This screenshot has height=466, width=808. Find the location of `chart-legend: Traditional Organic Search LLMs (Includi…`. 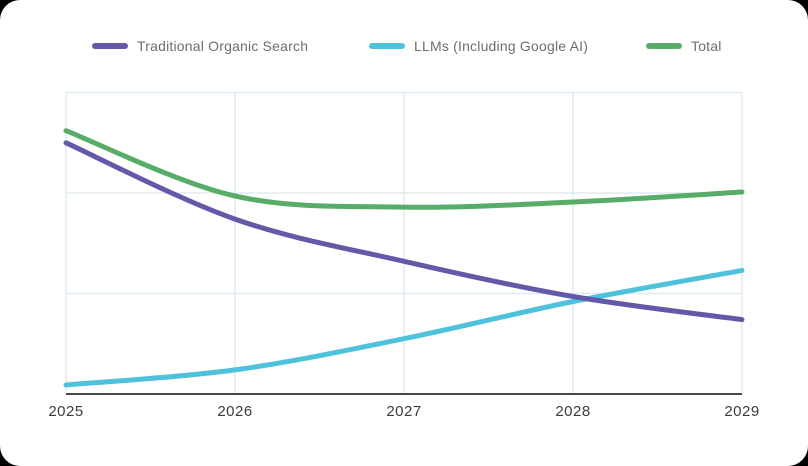

chart-legend: Traditional Organic Search LLMs (Includi… is located at coordinates (407, 46).